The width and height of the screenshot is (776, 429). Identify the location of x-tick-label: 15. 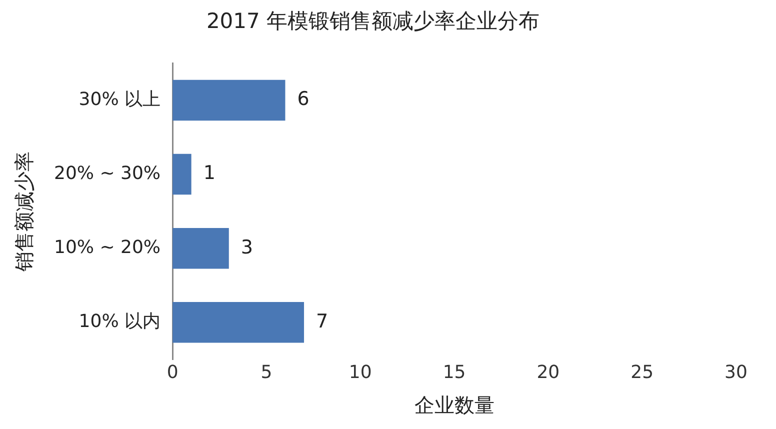
(454, 372).